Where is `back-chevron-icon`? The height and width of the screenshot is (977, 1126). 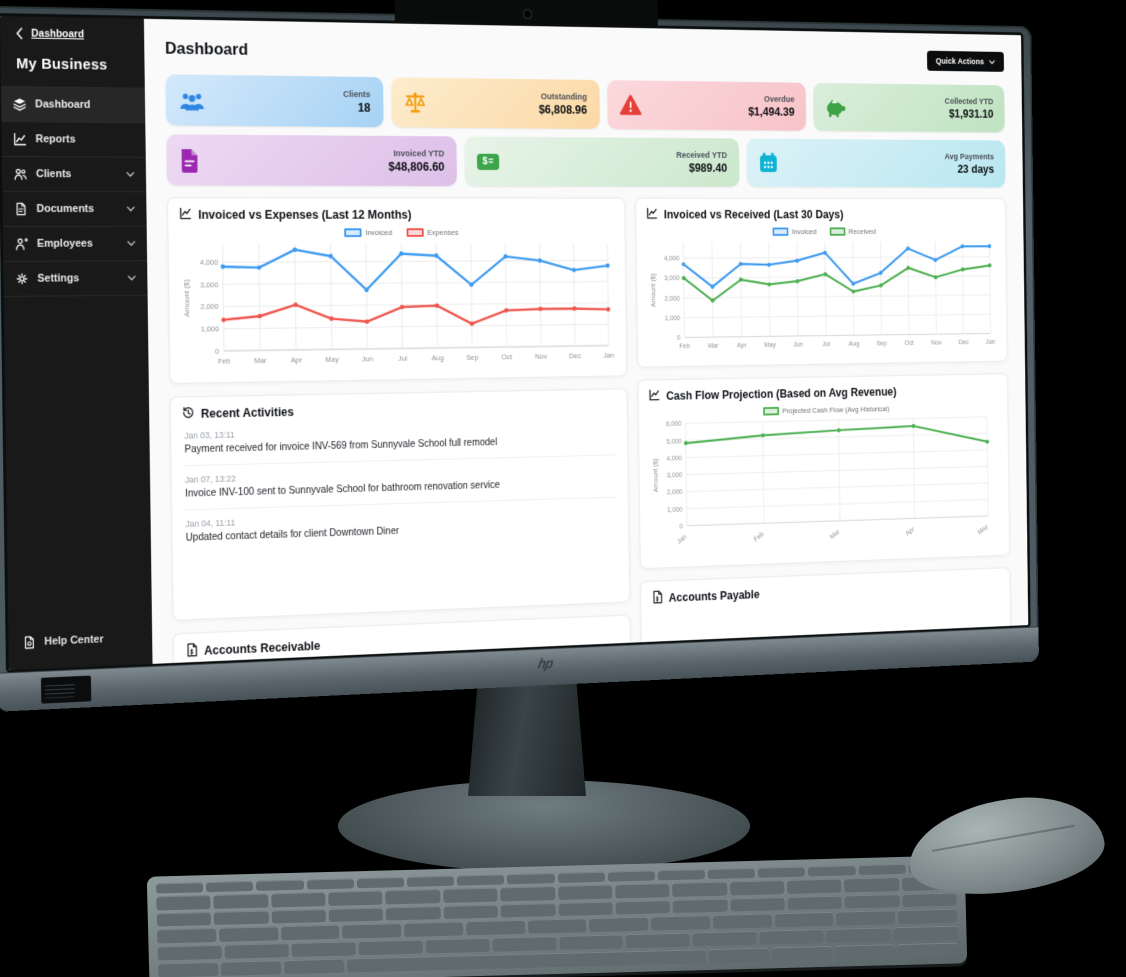
back-chevron-icon is located at coordinates (19, 33).